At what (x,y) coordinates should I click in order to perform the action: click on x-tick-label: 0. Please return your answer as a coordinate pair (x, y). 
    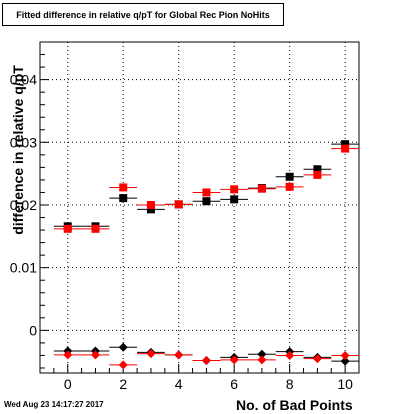
    Looking at the image, I should click on (68, 384).